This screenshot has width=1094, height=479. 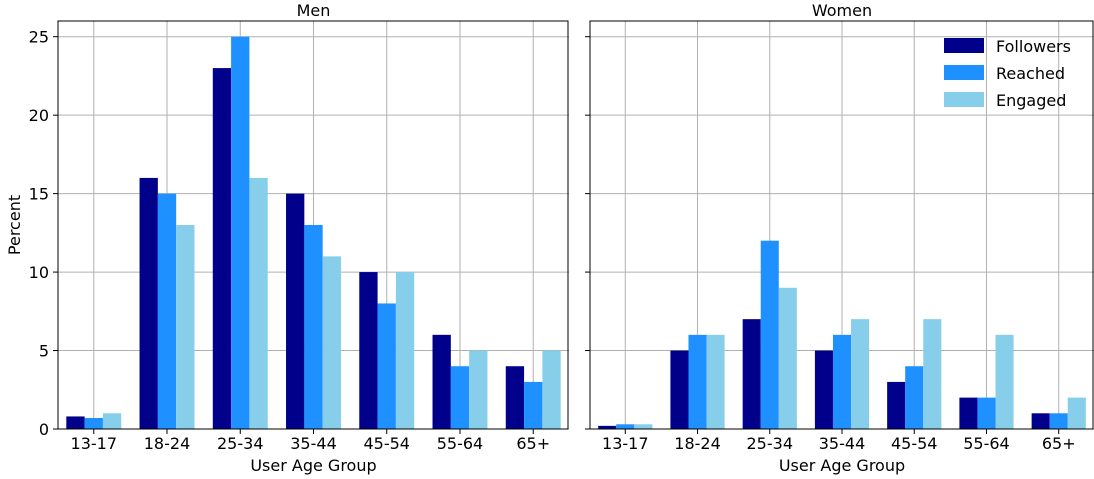 I want to click on legend-swatch-engaged, so click(x=964, y=99).